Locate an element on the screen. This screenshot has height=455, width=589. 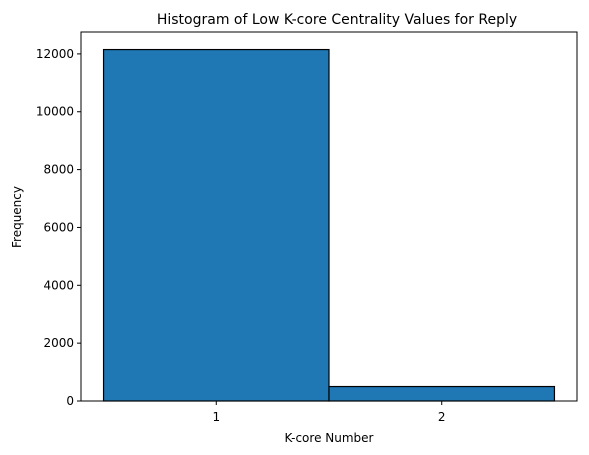
x-axis-label: K-core Number is located at coordinates (329, 438).